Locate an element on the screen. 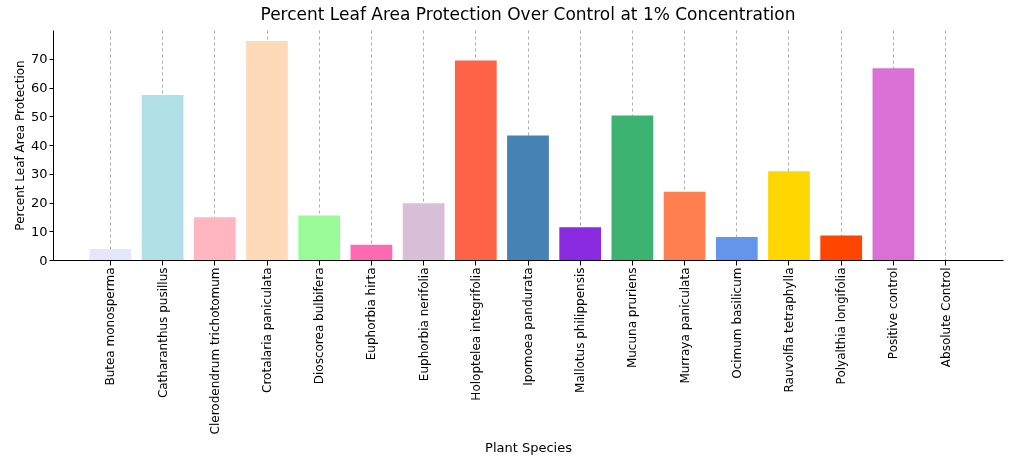  y-tick-label: 70 is located at coordinates (39, 59).